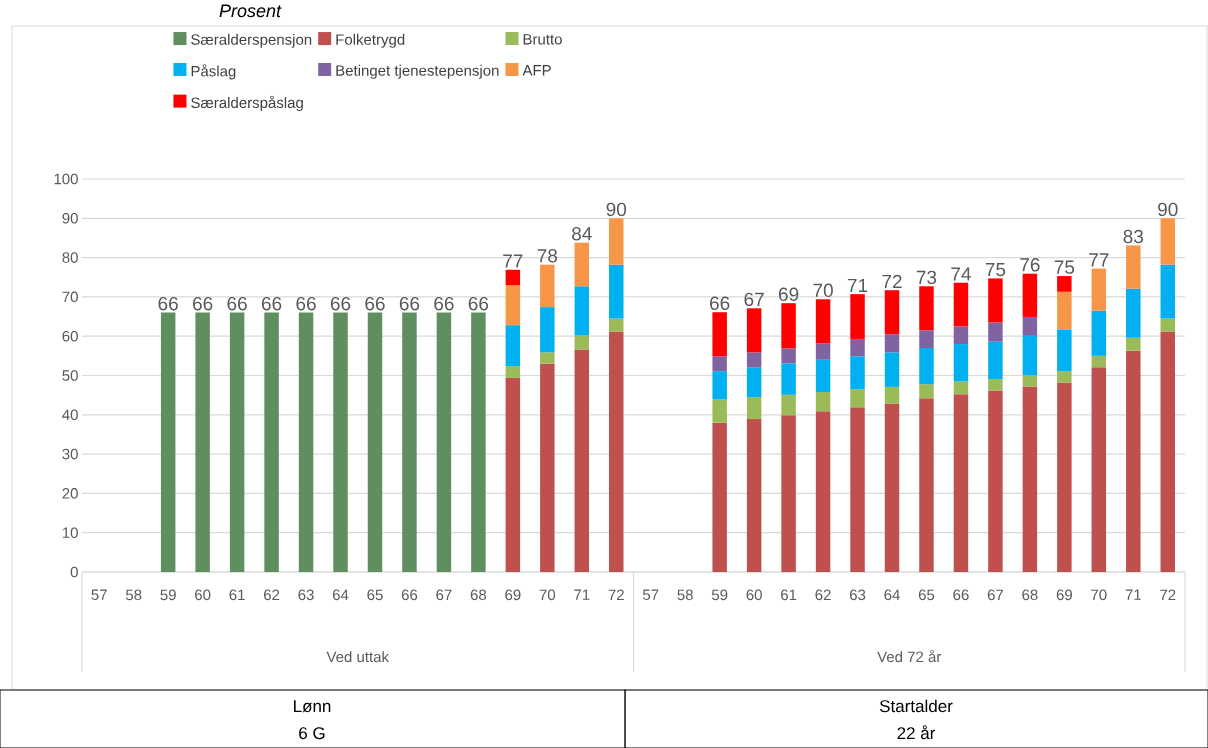 The height and width of the screenshot is (748, 1208). Describe the element at coordinates (70, 297) in the screenshot. I see `y-tick-label: 70` at that location.